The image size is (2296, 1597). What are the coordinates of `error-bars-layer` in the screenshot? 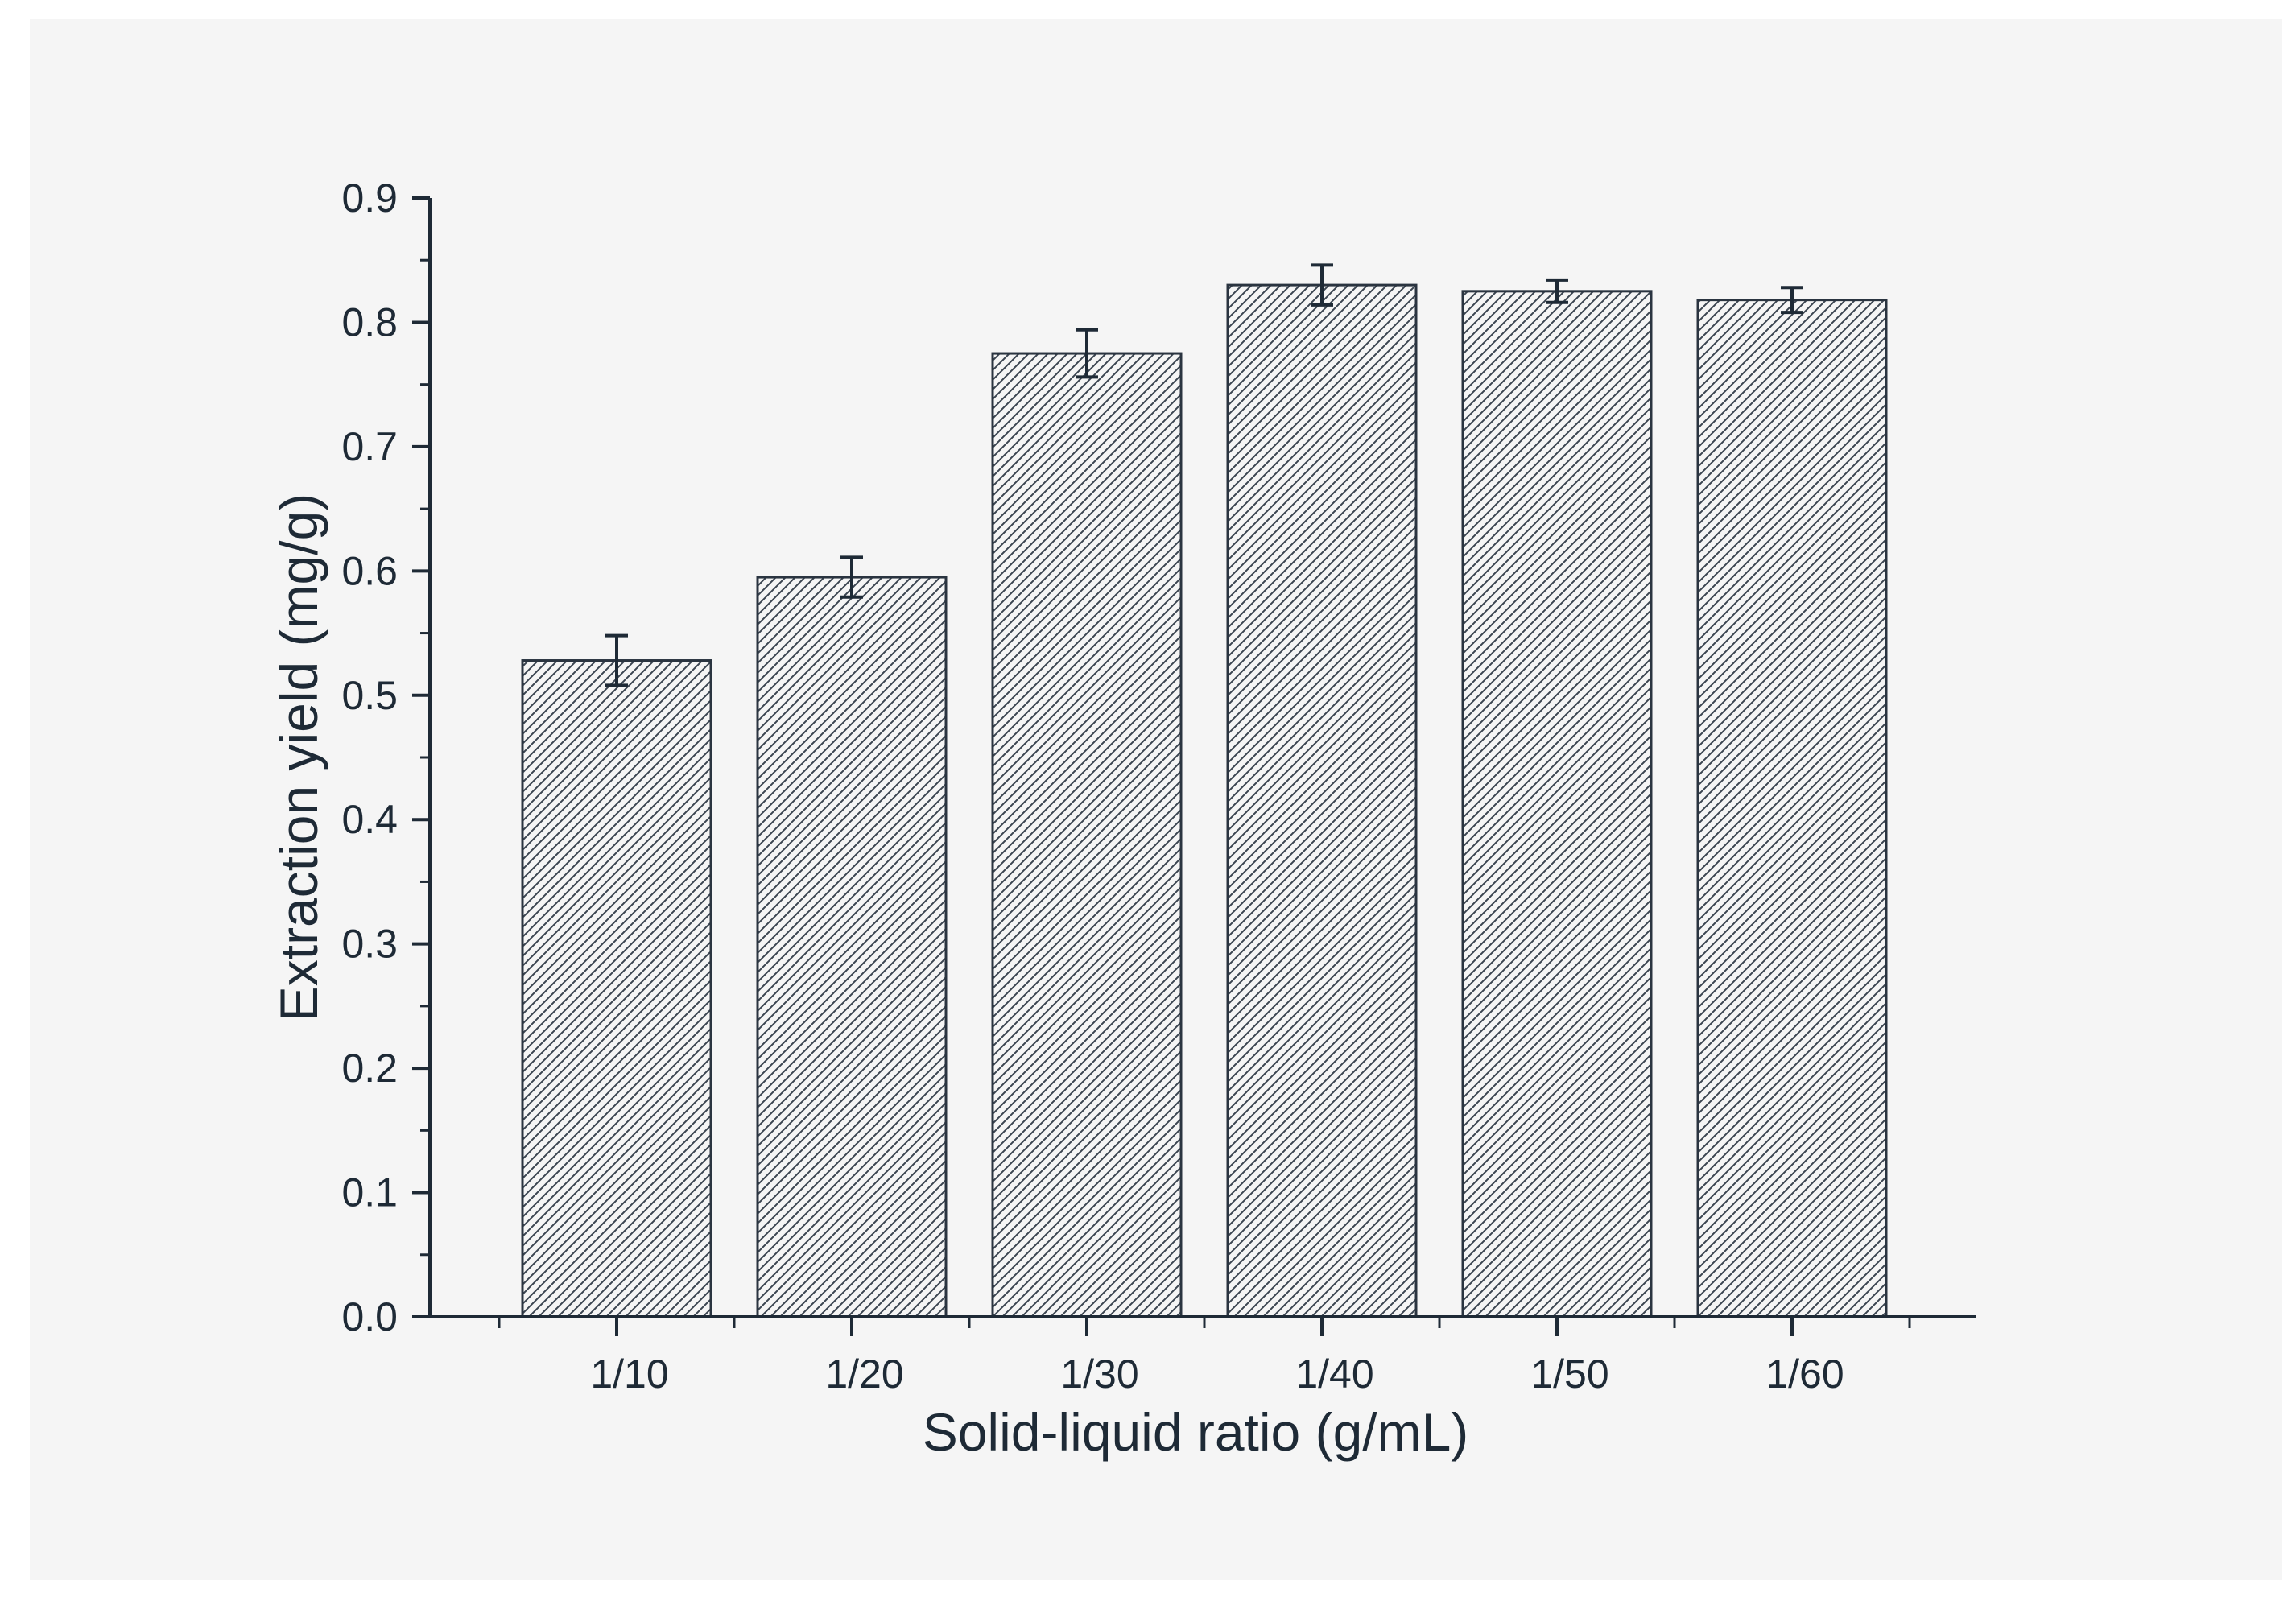 It's located at (1204, 475).